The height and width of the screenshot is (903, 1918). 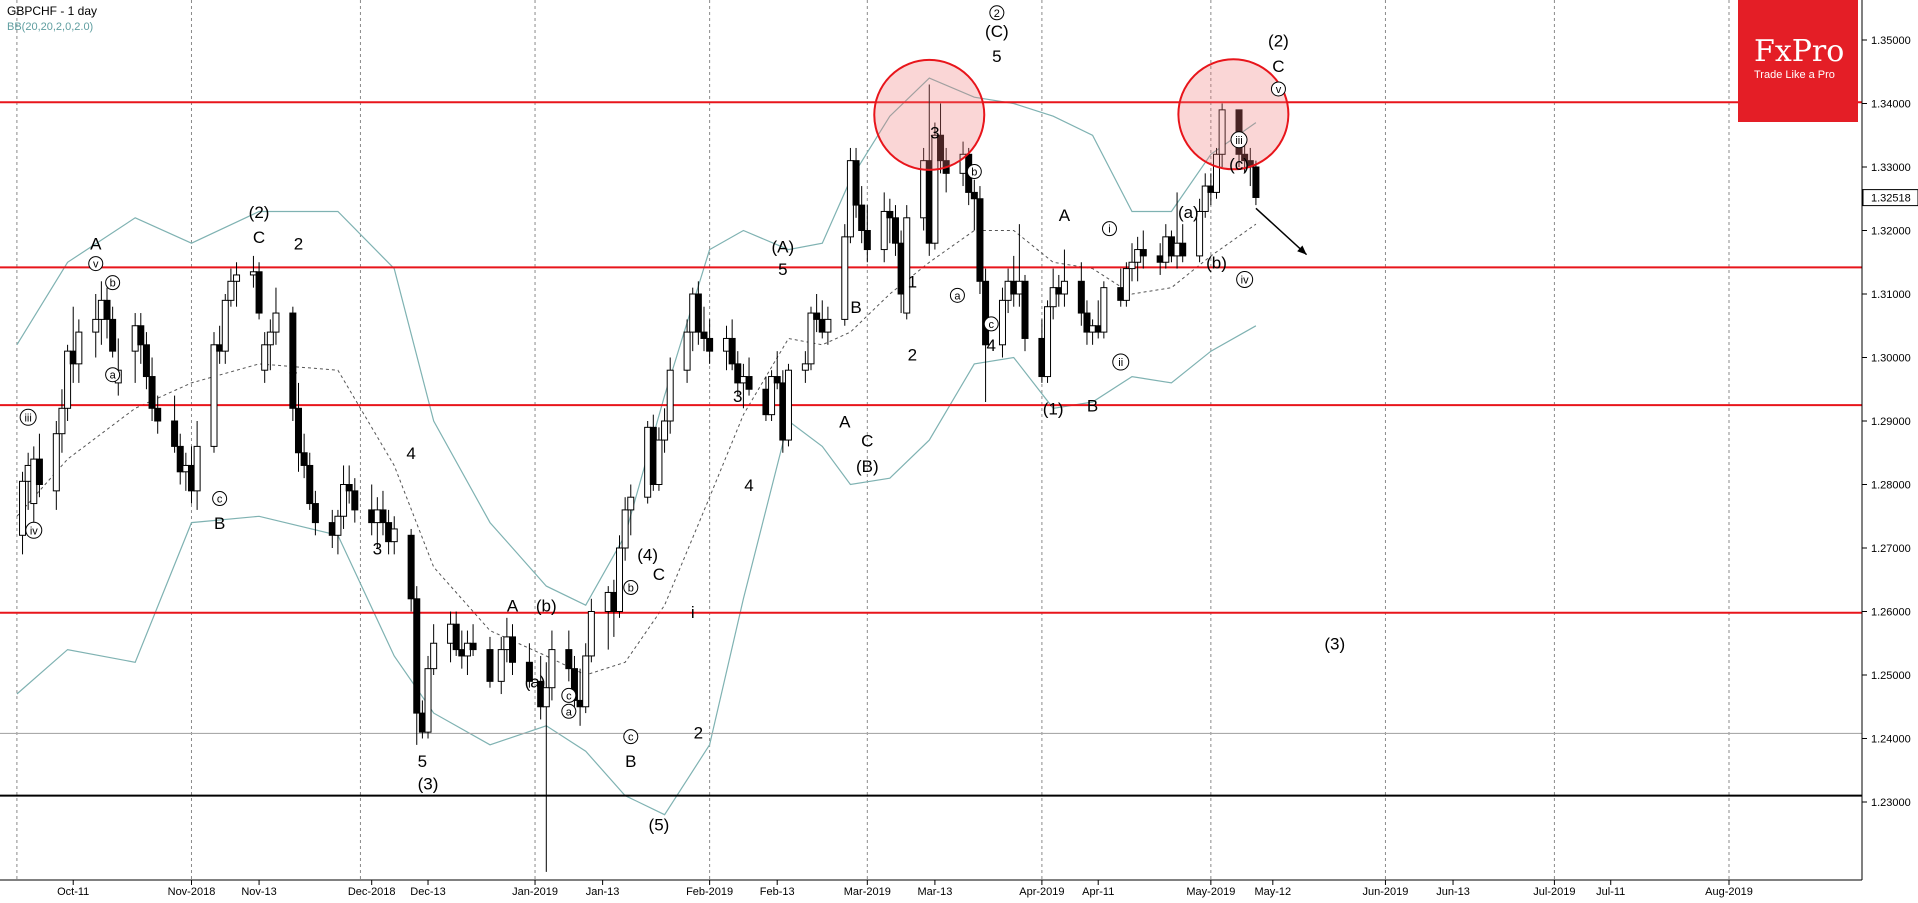 I want to click on x-tick-label: May-12, so click(x=1272, y=892).